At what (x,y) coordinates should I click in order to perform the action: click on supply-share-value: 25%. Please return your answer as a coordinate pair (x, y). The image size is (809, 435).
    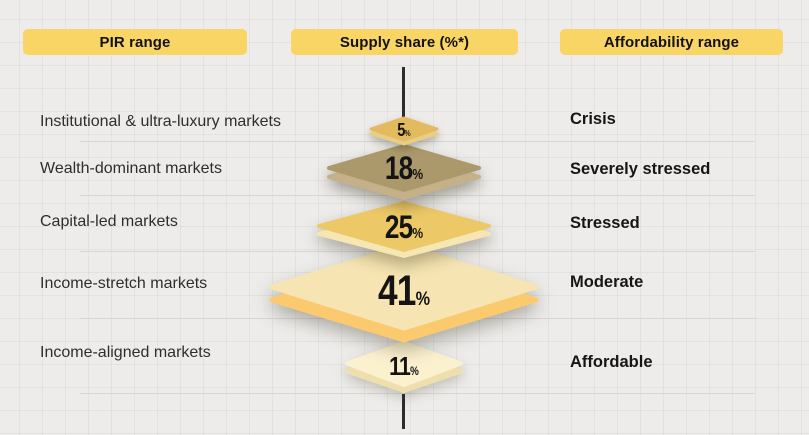
    Looking at the image, I should click on (404, 227).